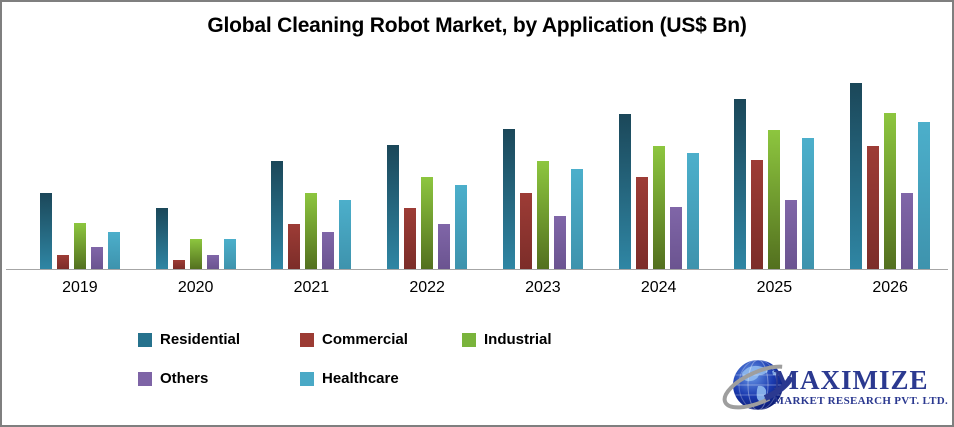 This screenshot has width=954, height=427. Describe the element at coordinates (307, 339) in the screenshot. I see `legend-swatch-commercial` at that location.